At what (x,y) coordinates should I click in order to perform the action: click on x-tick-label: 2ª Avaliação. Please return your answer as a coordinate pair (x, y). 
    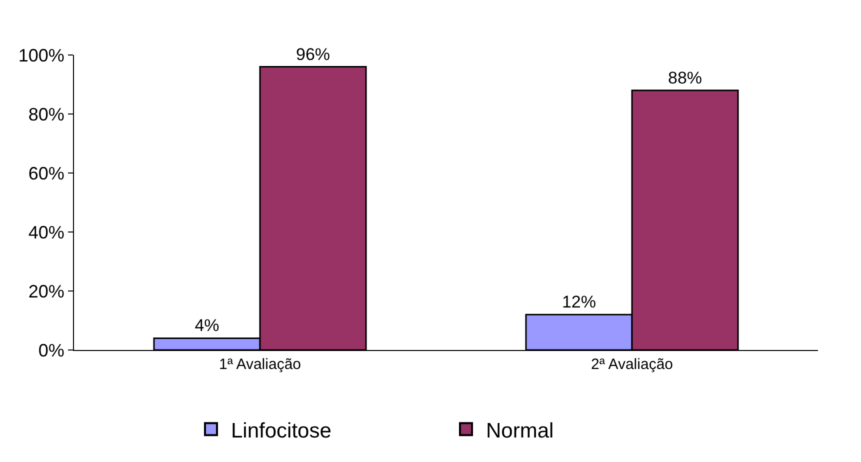
    Looking at the image, I should click on (632, 364).